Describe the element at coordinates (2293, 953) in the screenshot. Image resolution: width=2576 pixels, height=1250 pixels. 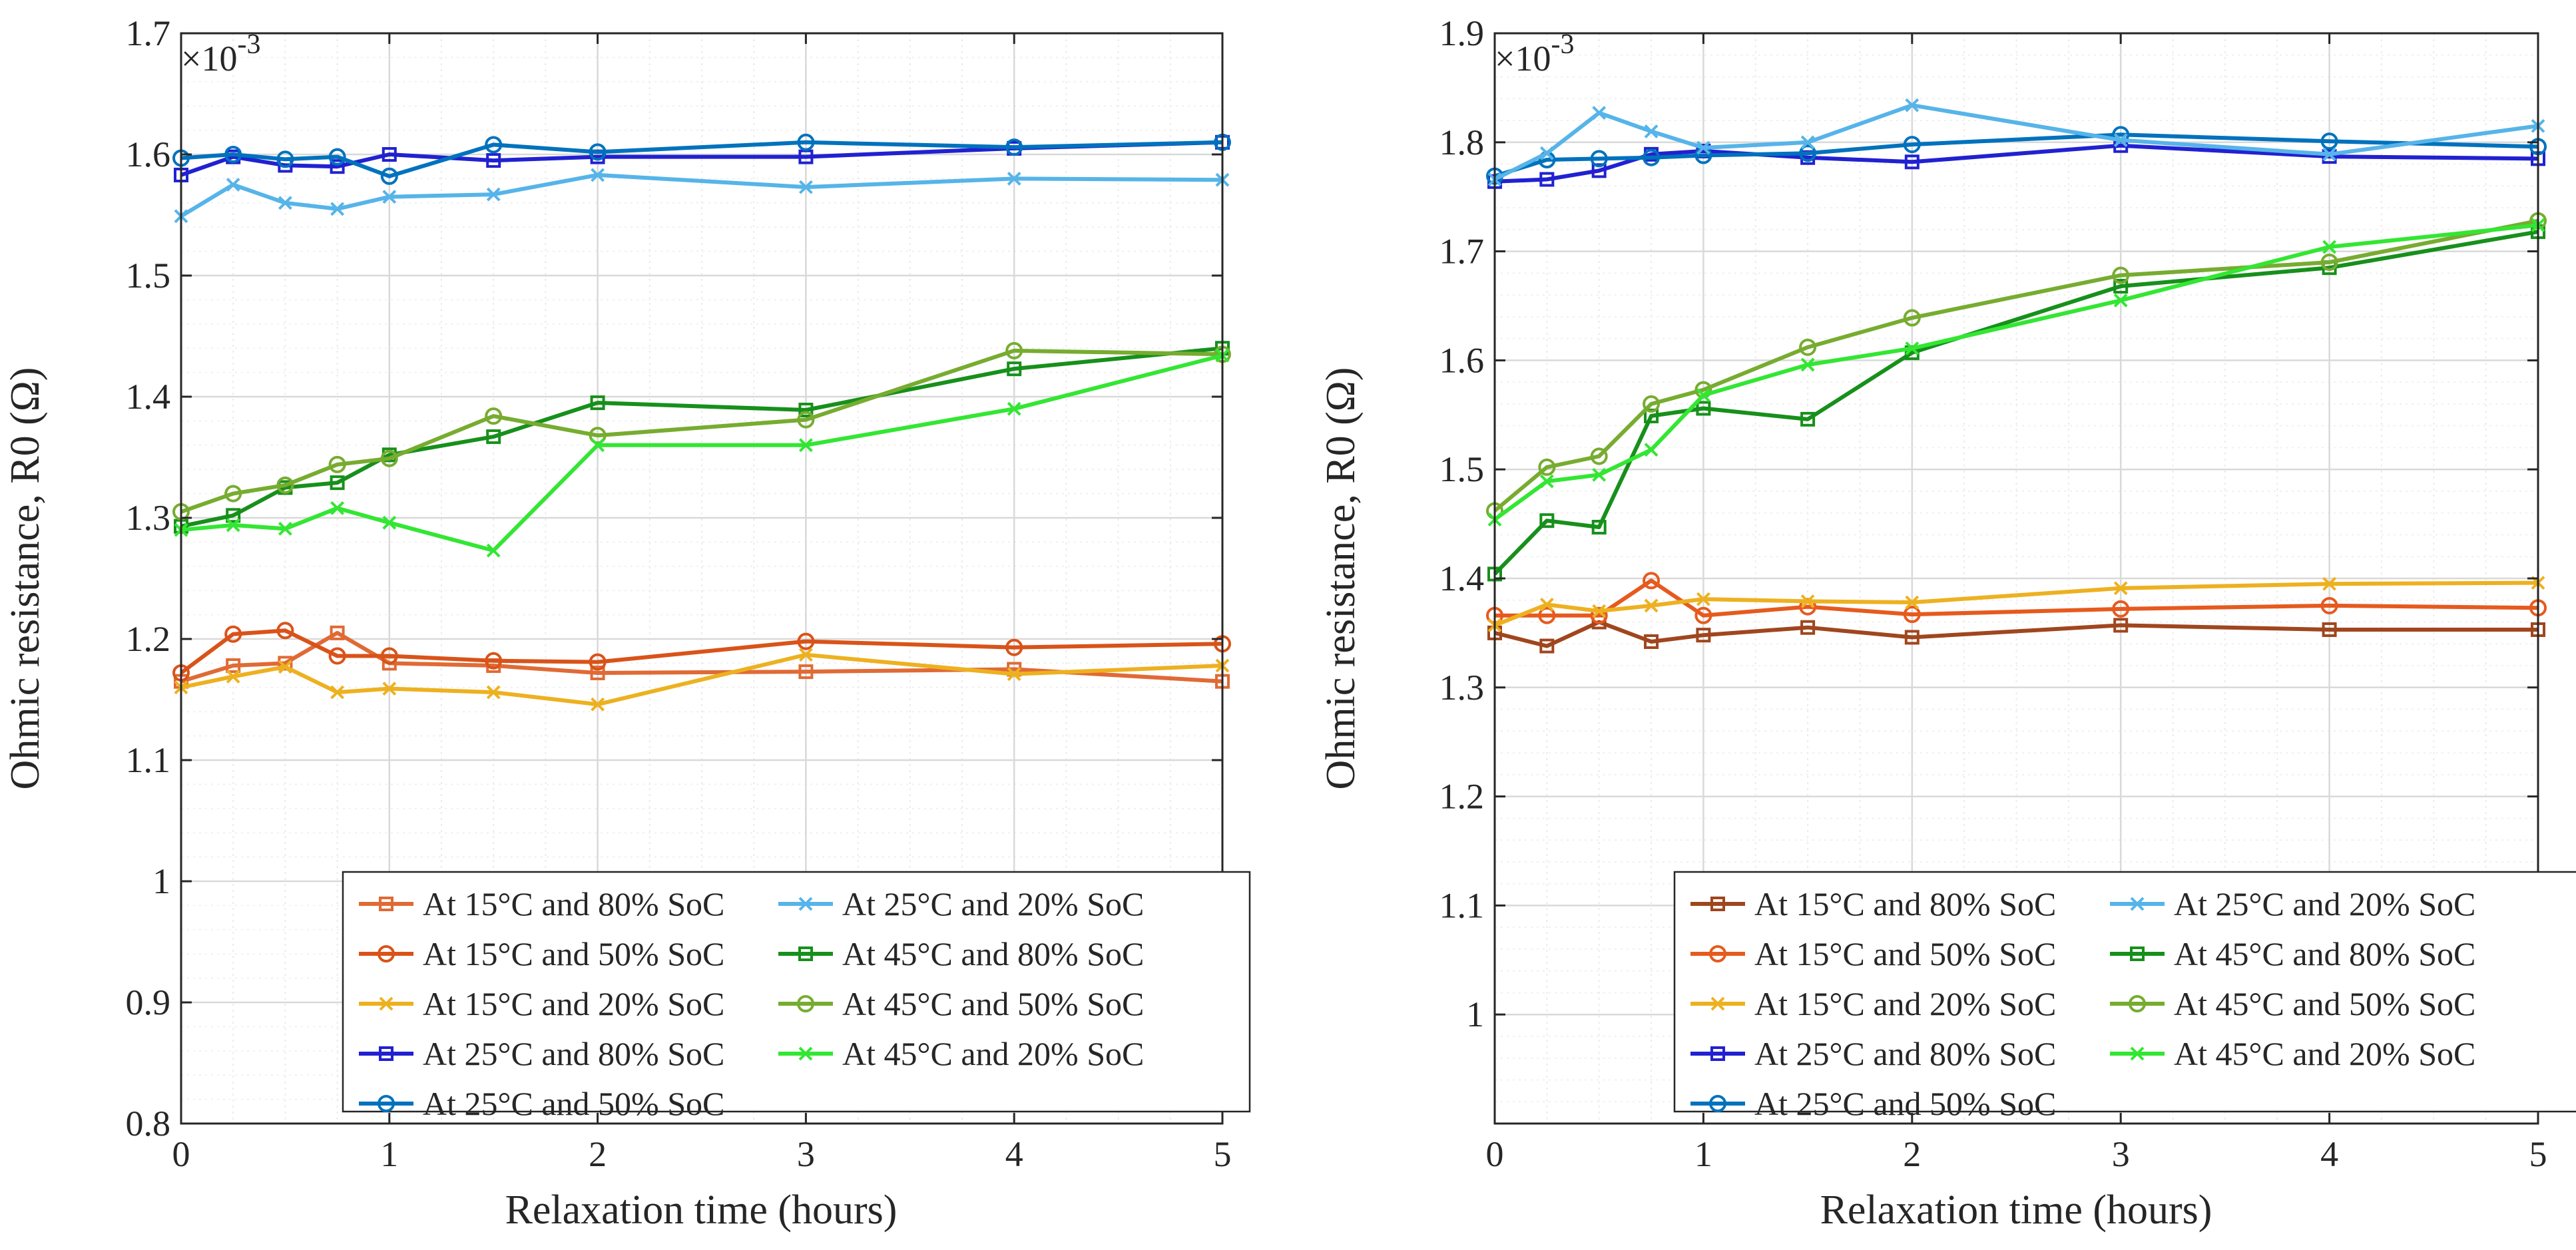
I see `legend-item: At 45°C and 80% SoC` at that location.